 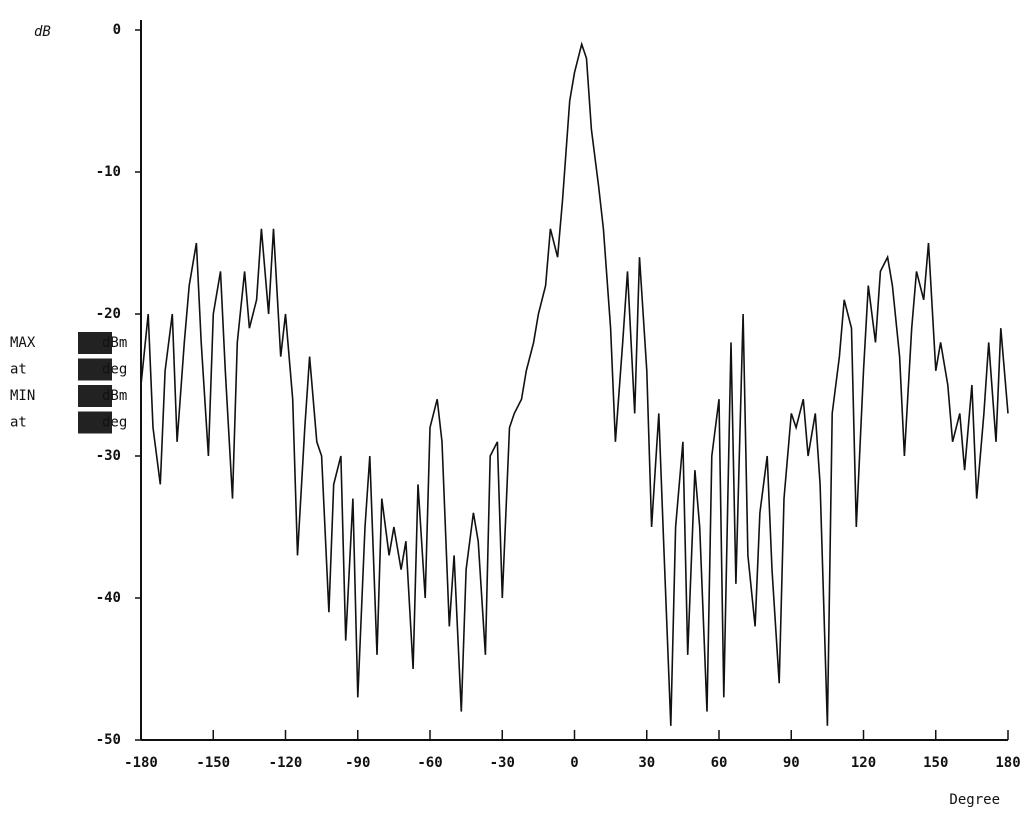 What do you see at coordinates (117, 30) in the screenshot?
I see `y-tick-label: 0` at bounding box center [117, 30].